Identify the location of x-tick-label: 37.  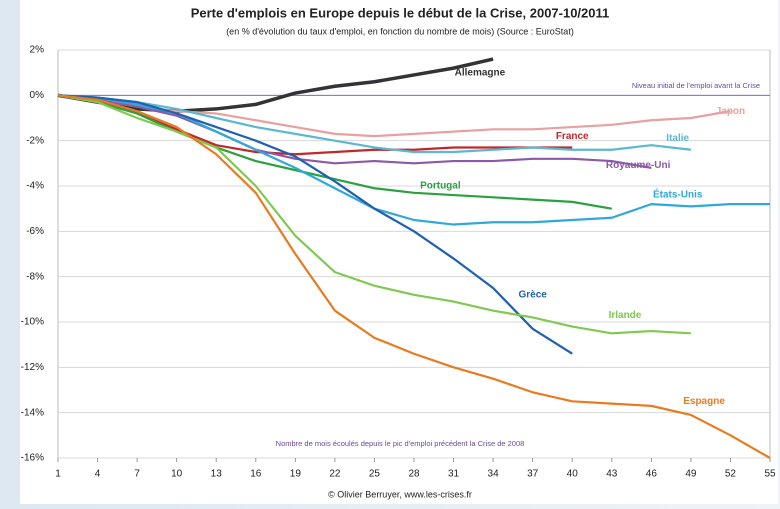
(533, 474).